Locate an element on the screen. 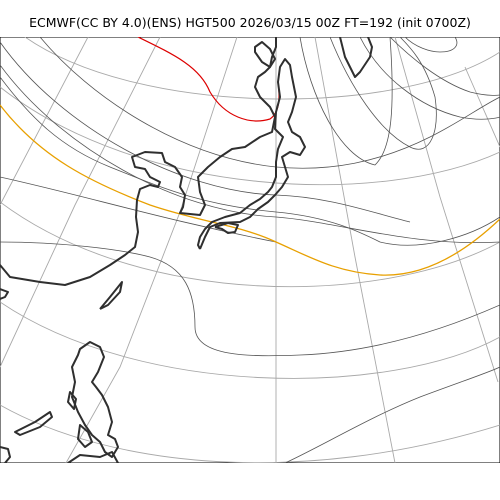  kamchatka-coastline is located at coordinates (356, 57).